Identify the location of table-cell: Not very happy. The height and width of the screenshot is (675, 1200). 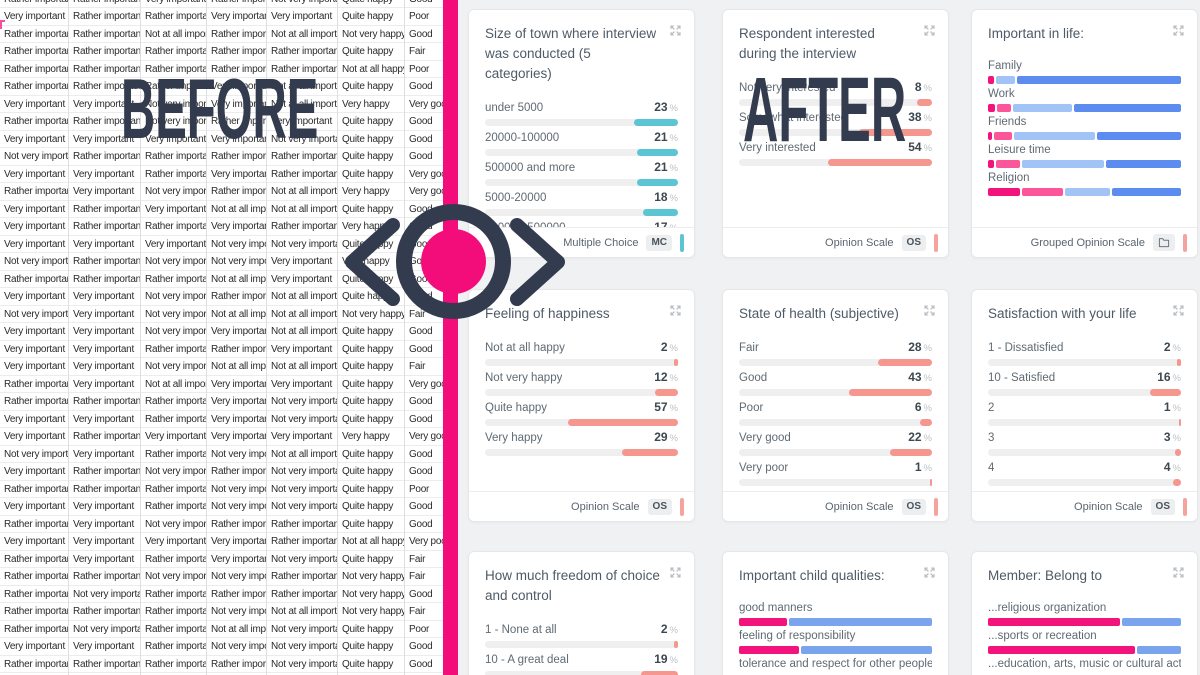
(371, 314).